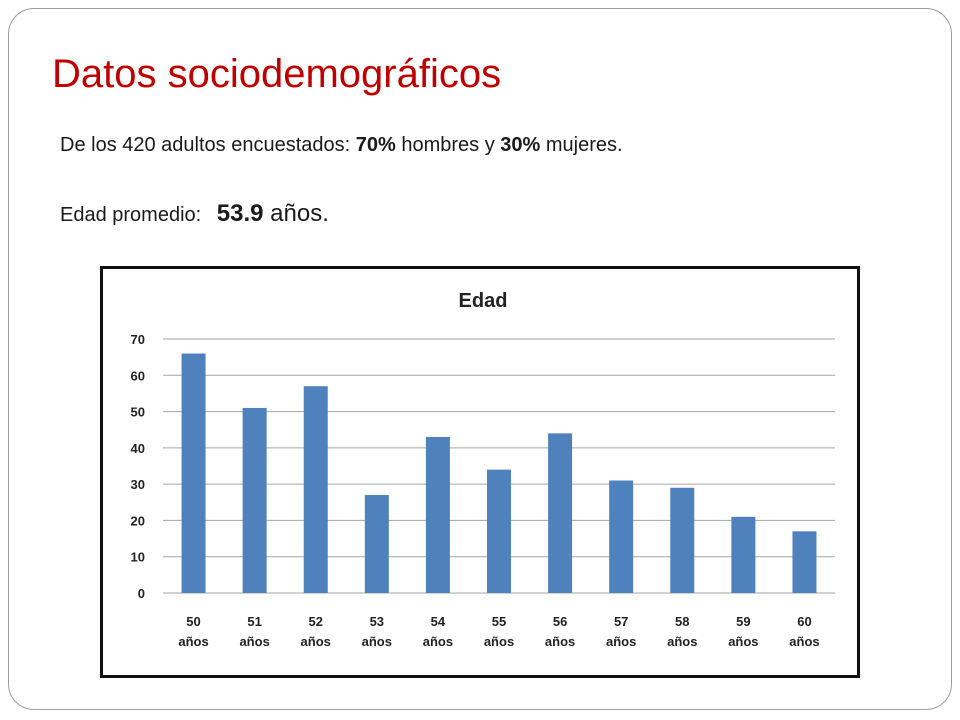 The height and width of the screenshot is (720, 960). Describe the element at coordinates (743, 621) in the screenshot. I see `x-tick-label: 59` at that location.